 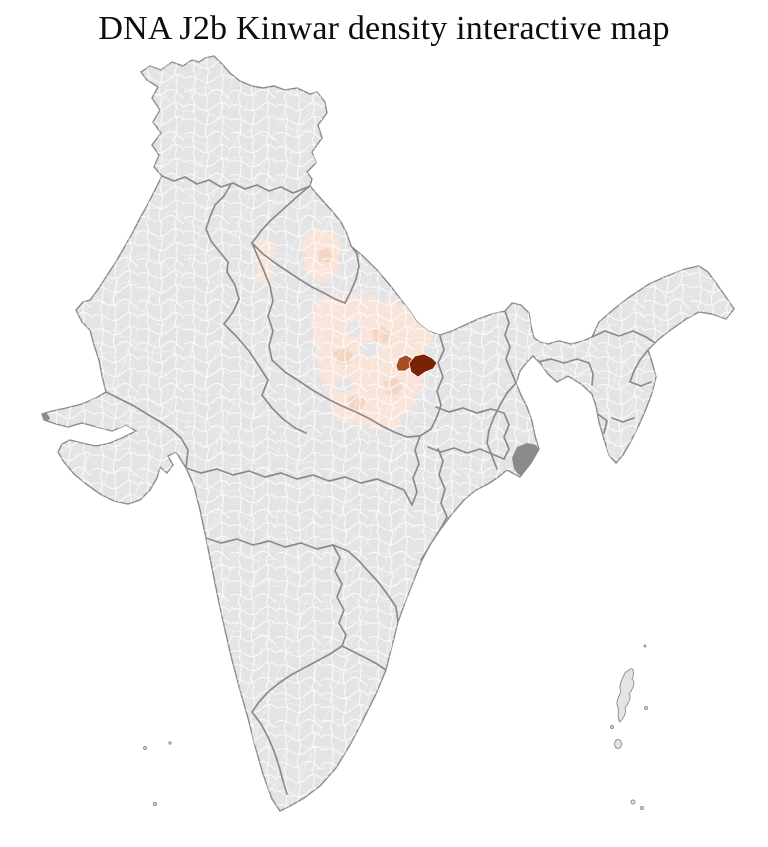 What do you see at coordinates (157, 773) in the screenshot?
I see `island-dots` at bounding box center [157, 773].